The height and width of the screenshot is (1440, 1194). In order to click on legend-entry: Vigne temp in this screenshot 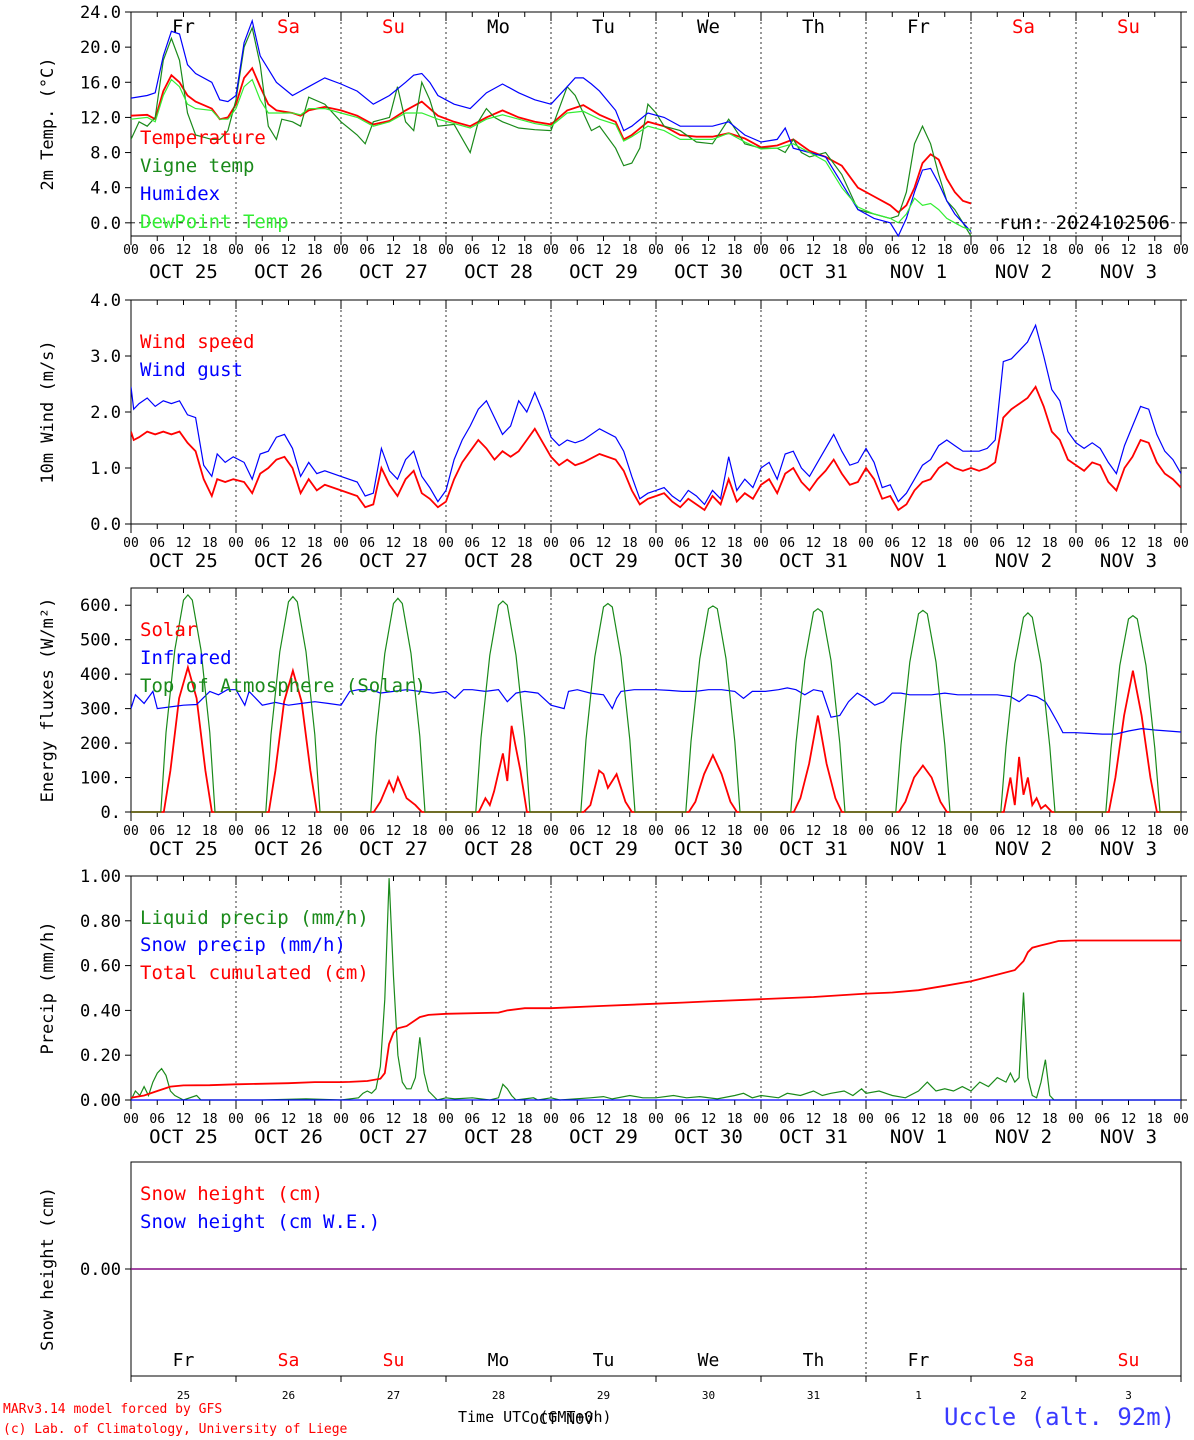, I will do `click(197, 166)`.